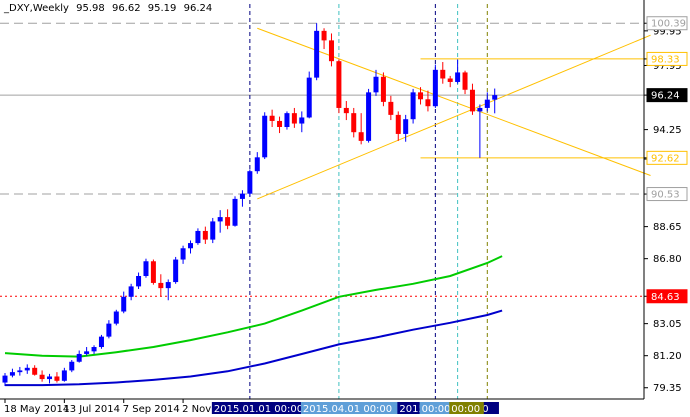  I want to click on price-tick-label: 99.95, so click(667, 31).